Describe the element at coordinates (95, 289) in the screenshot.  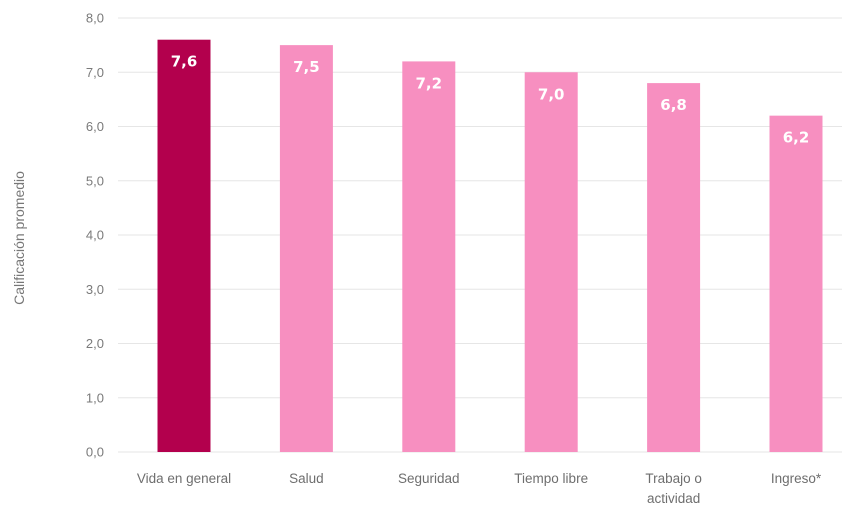
I see `y-tick-label: 3,0` at that location.